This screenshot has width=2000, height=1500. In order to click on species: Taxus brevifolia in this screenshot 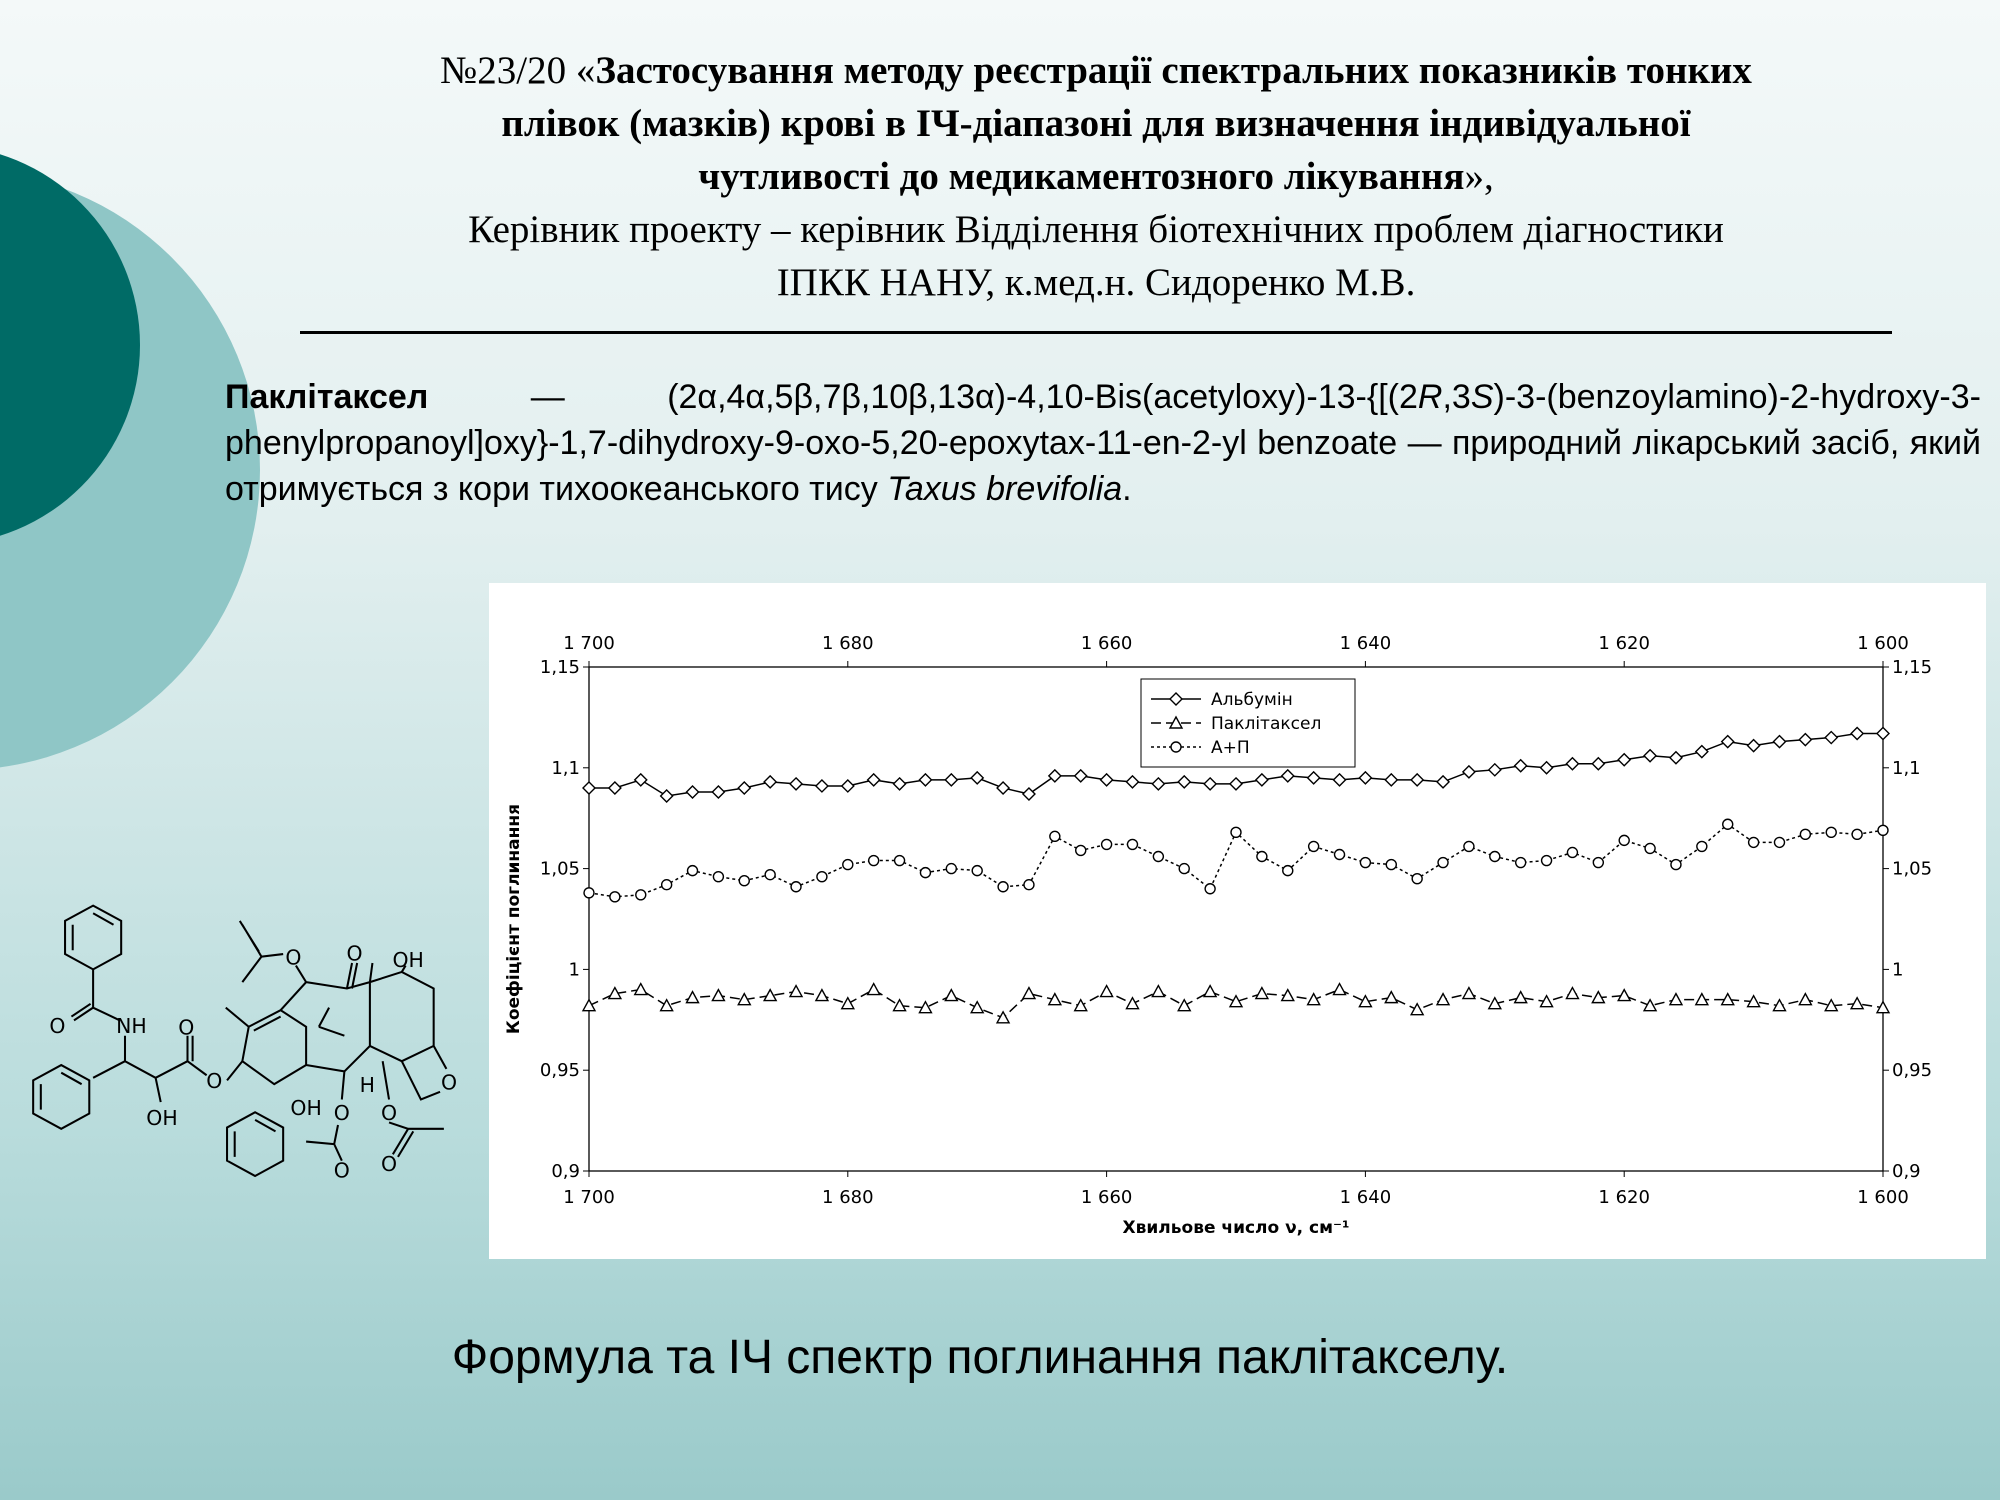, I will do `click(1005, 489)`.